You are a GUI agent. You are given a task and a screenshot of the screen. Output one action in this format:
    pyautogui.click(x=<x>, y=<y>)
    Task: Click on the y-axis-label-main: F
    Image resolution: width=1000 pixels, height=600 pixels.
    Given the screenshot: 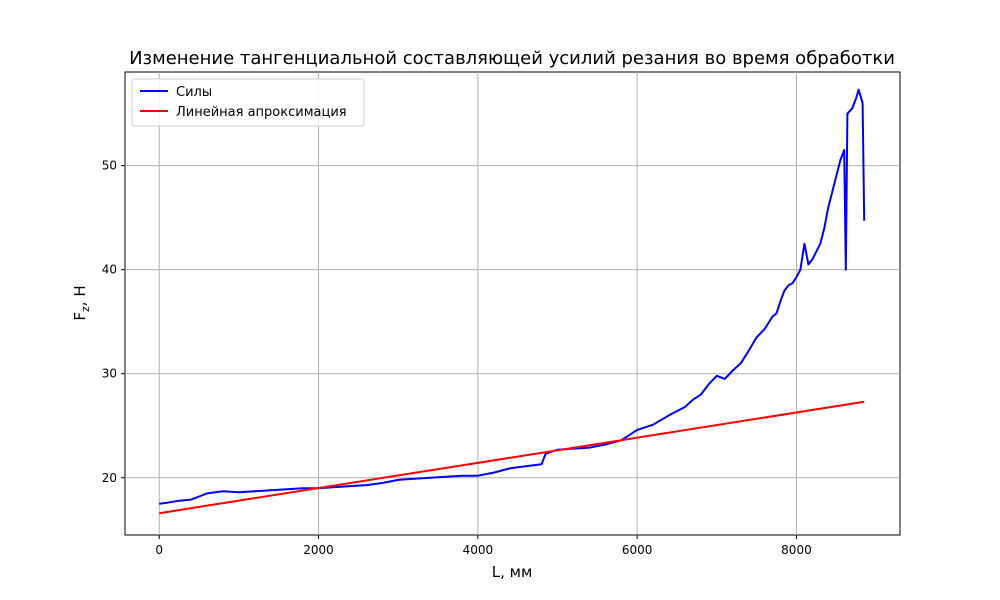 What is the action you would take?
    pyautogui.click(x=80, y=316)
    